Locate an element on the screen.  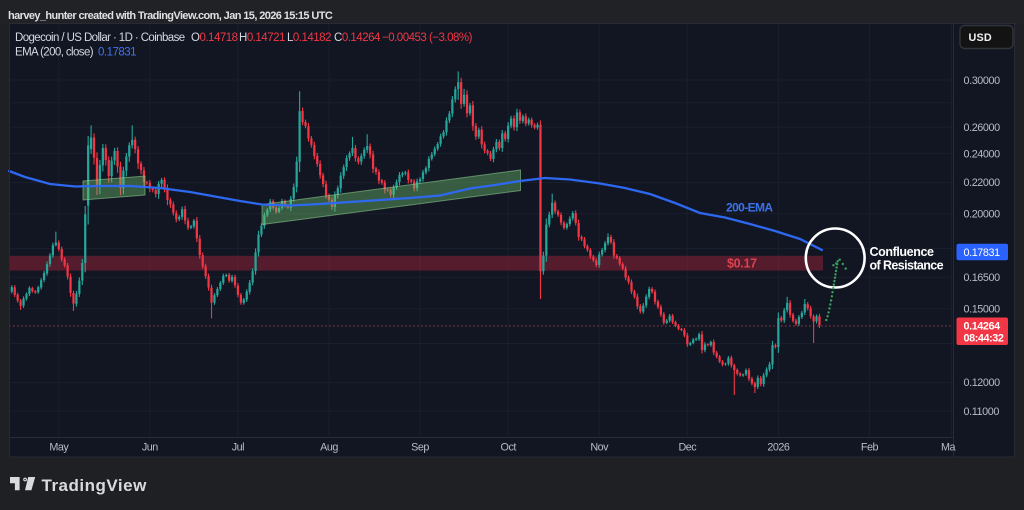
svg-text:Dogecoin / US Dollar · 1D · Co: Dogecoin / US Dollar · 1D · Coinbase is located at coordinates (100, 38).